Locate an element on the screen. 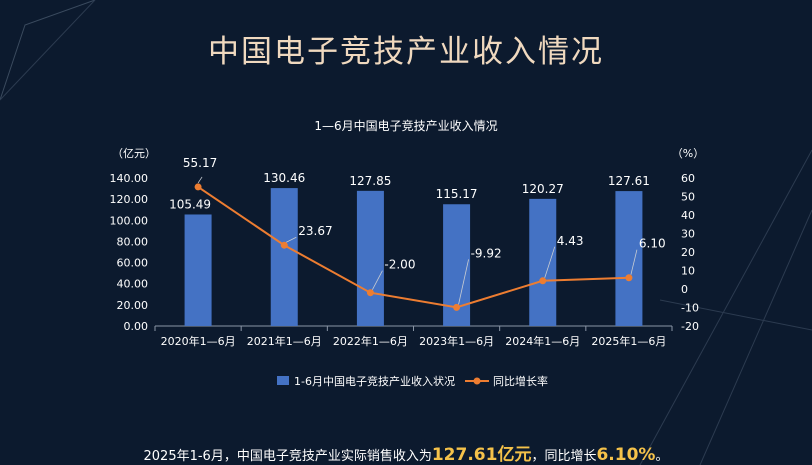 The image size is (812, 465). x-tick-label: 2020年1—6月 is located at coordinates (198, 341).